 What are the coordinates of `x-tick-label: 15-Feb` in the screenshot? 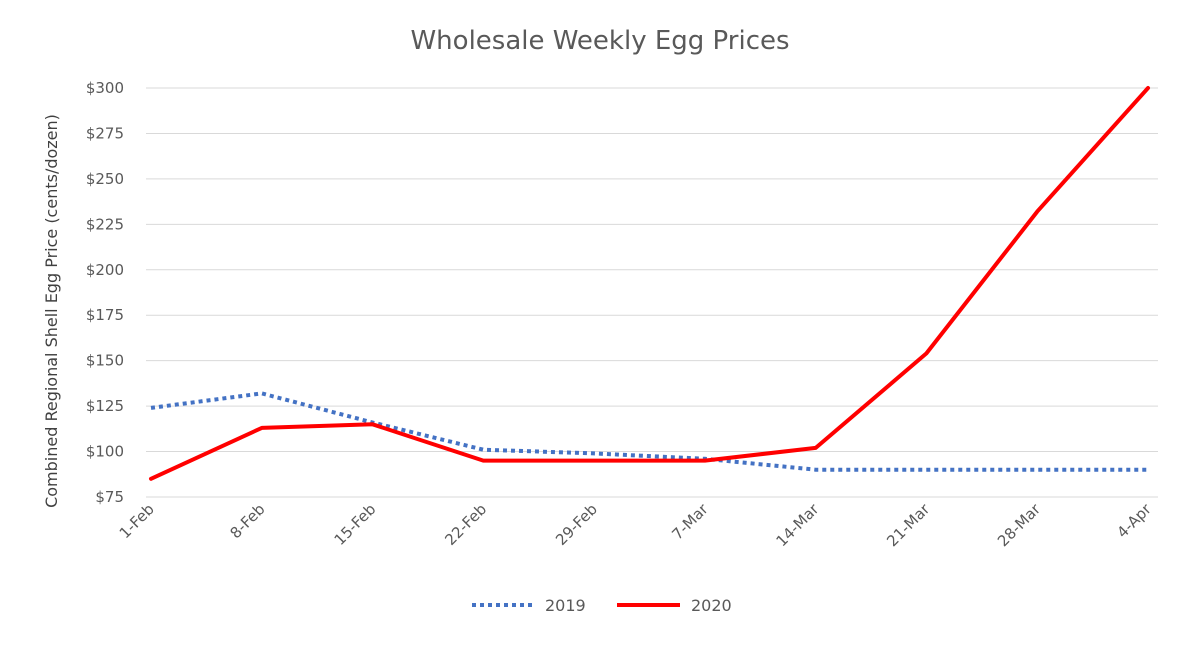 It's located at (355, 524).